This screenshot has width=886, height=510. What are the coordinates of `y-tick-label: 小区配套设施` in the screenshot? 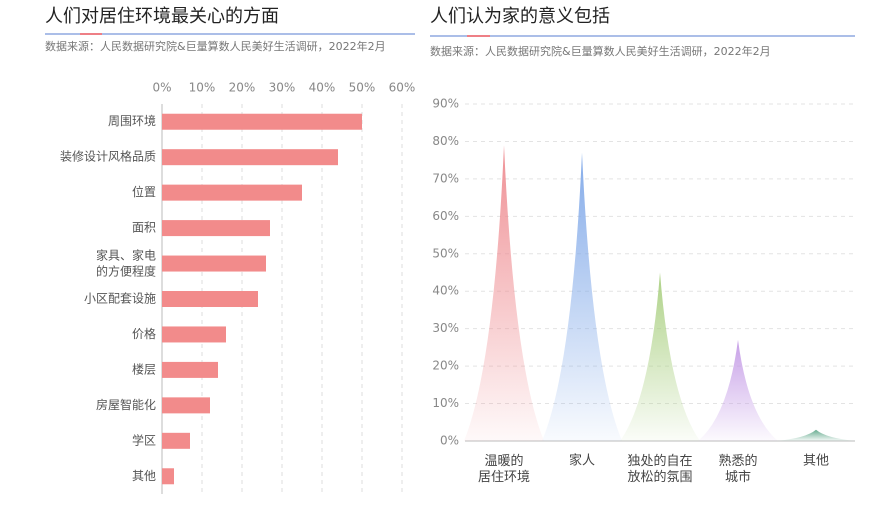 It's located at (120, 299).